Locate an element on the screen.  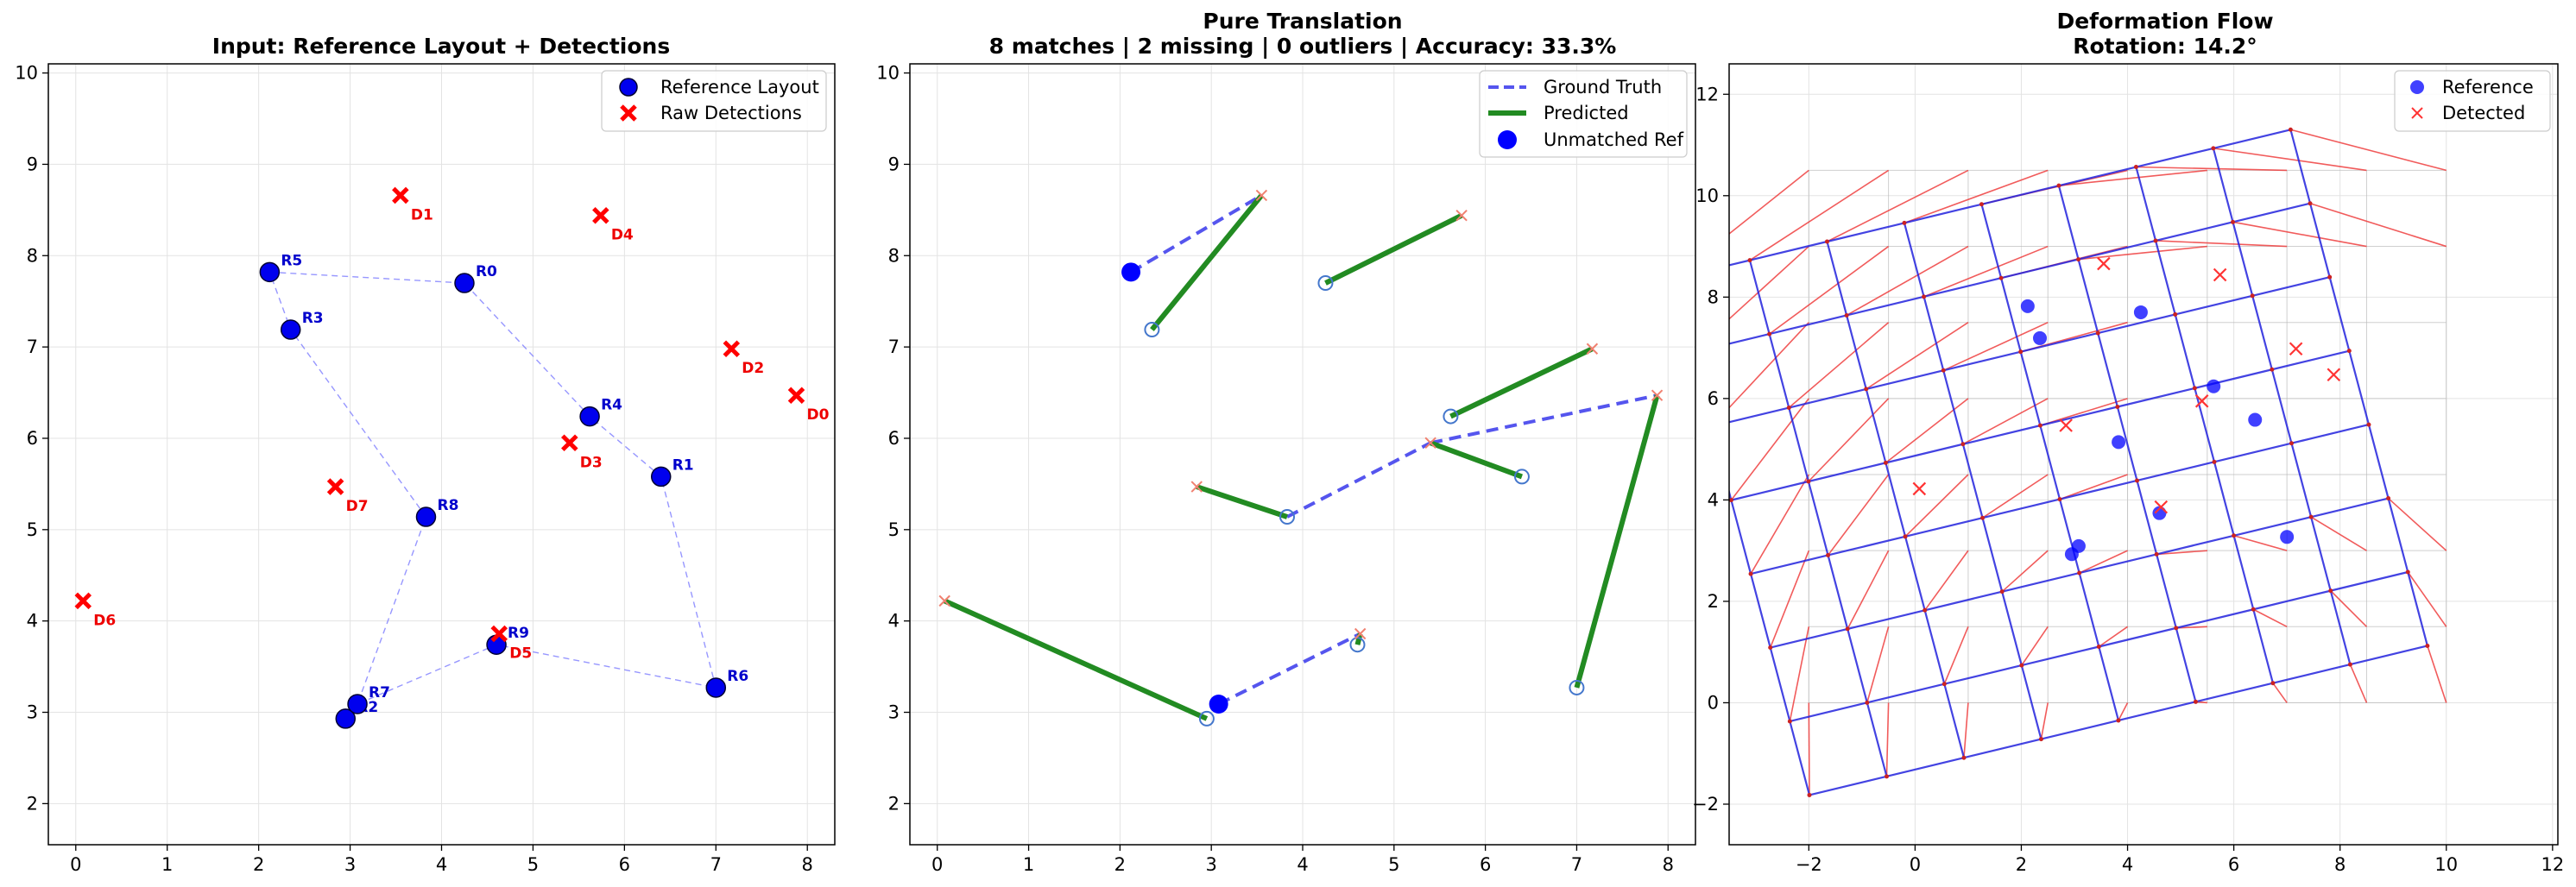
x-tick-label: 0 is located at coordinates (937, 865).